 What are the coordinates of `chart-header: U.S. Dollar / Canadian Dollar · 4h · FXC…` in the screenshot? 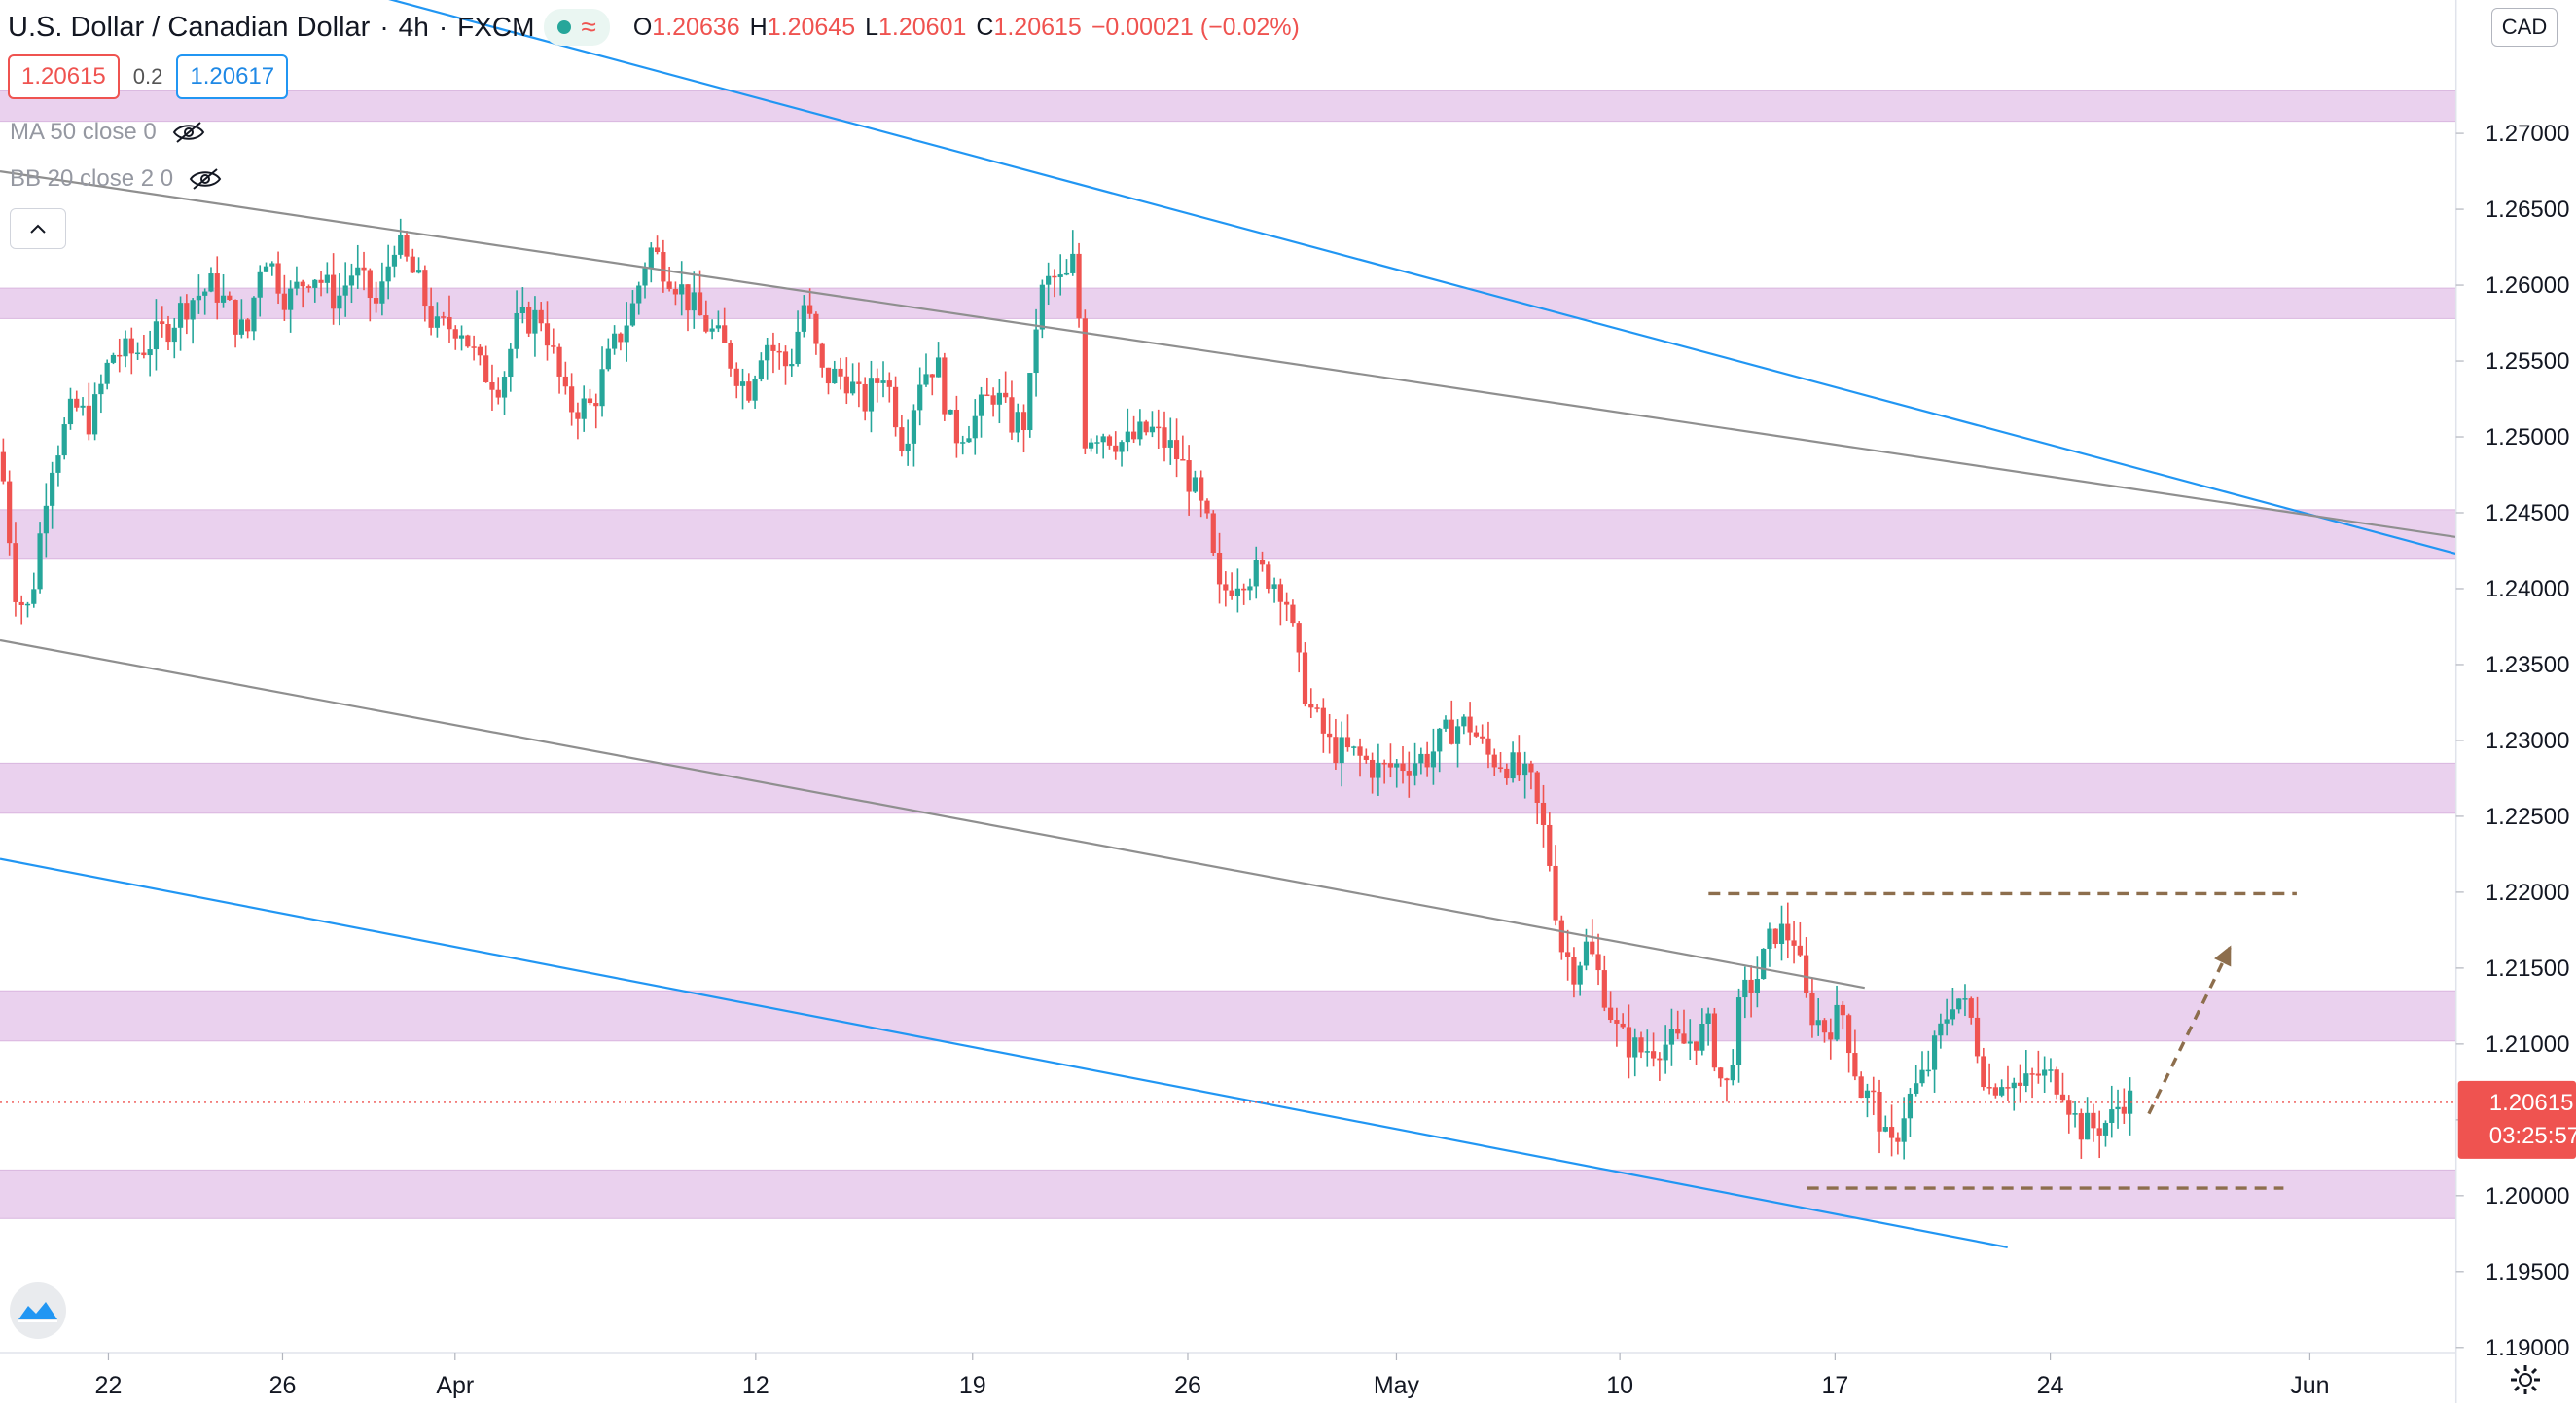 It's located at (654, 27).